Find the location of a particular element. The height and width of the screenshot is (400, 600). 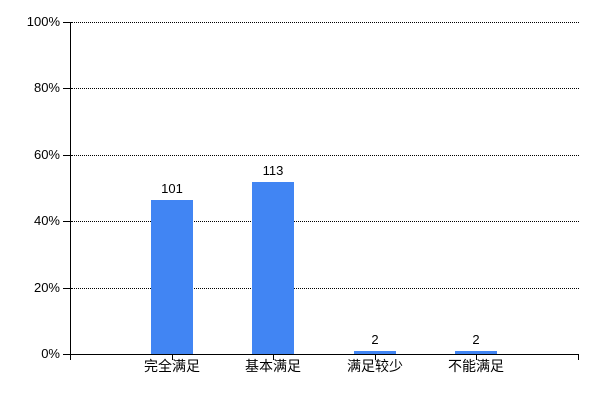

y-tick-label: 0% is located at coordinates (50, 353).